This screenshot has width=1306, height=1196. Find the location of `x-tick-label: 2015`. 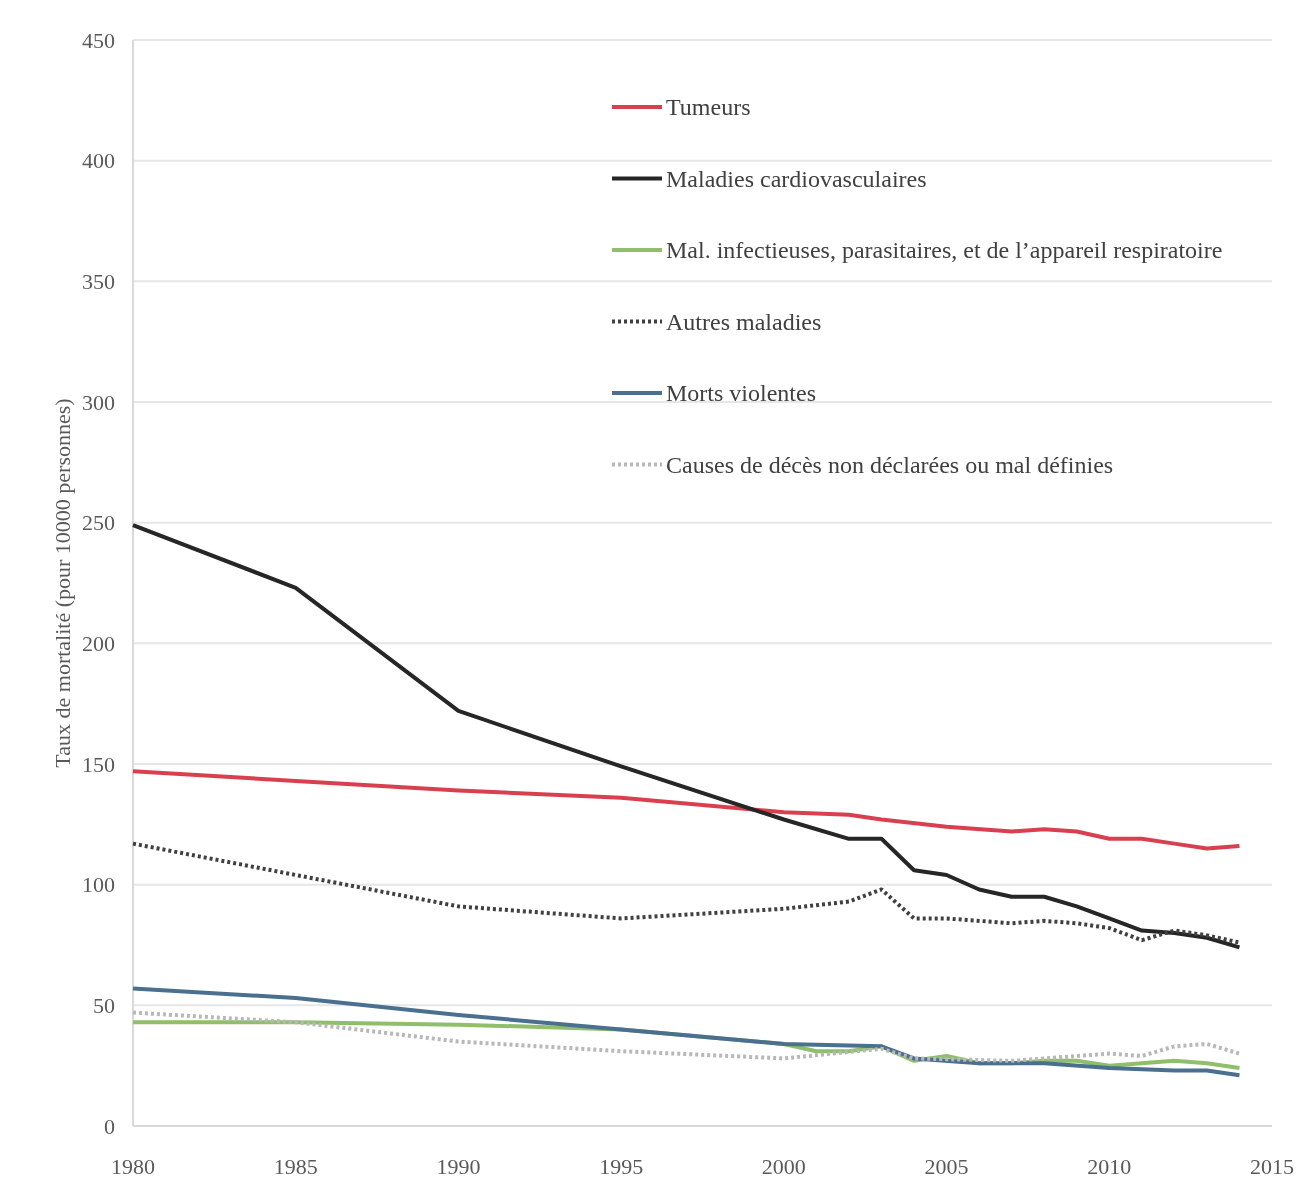

x-tick-label: 2015 is located at coordinates (1272, 1166).